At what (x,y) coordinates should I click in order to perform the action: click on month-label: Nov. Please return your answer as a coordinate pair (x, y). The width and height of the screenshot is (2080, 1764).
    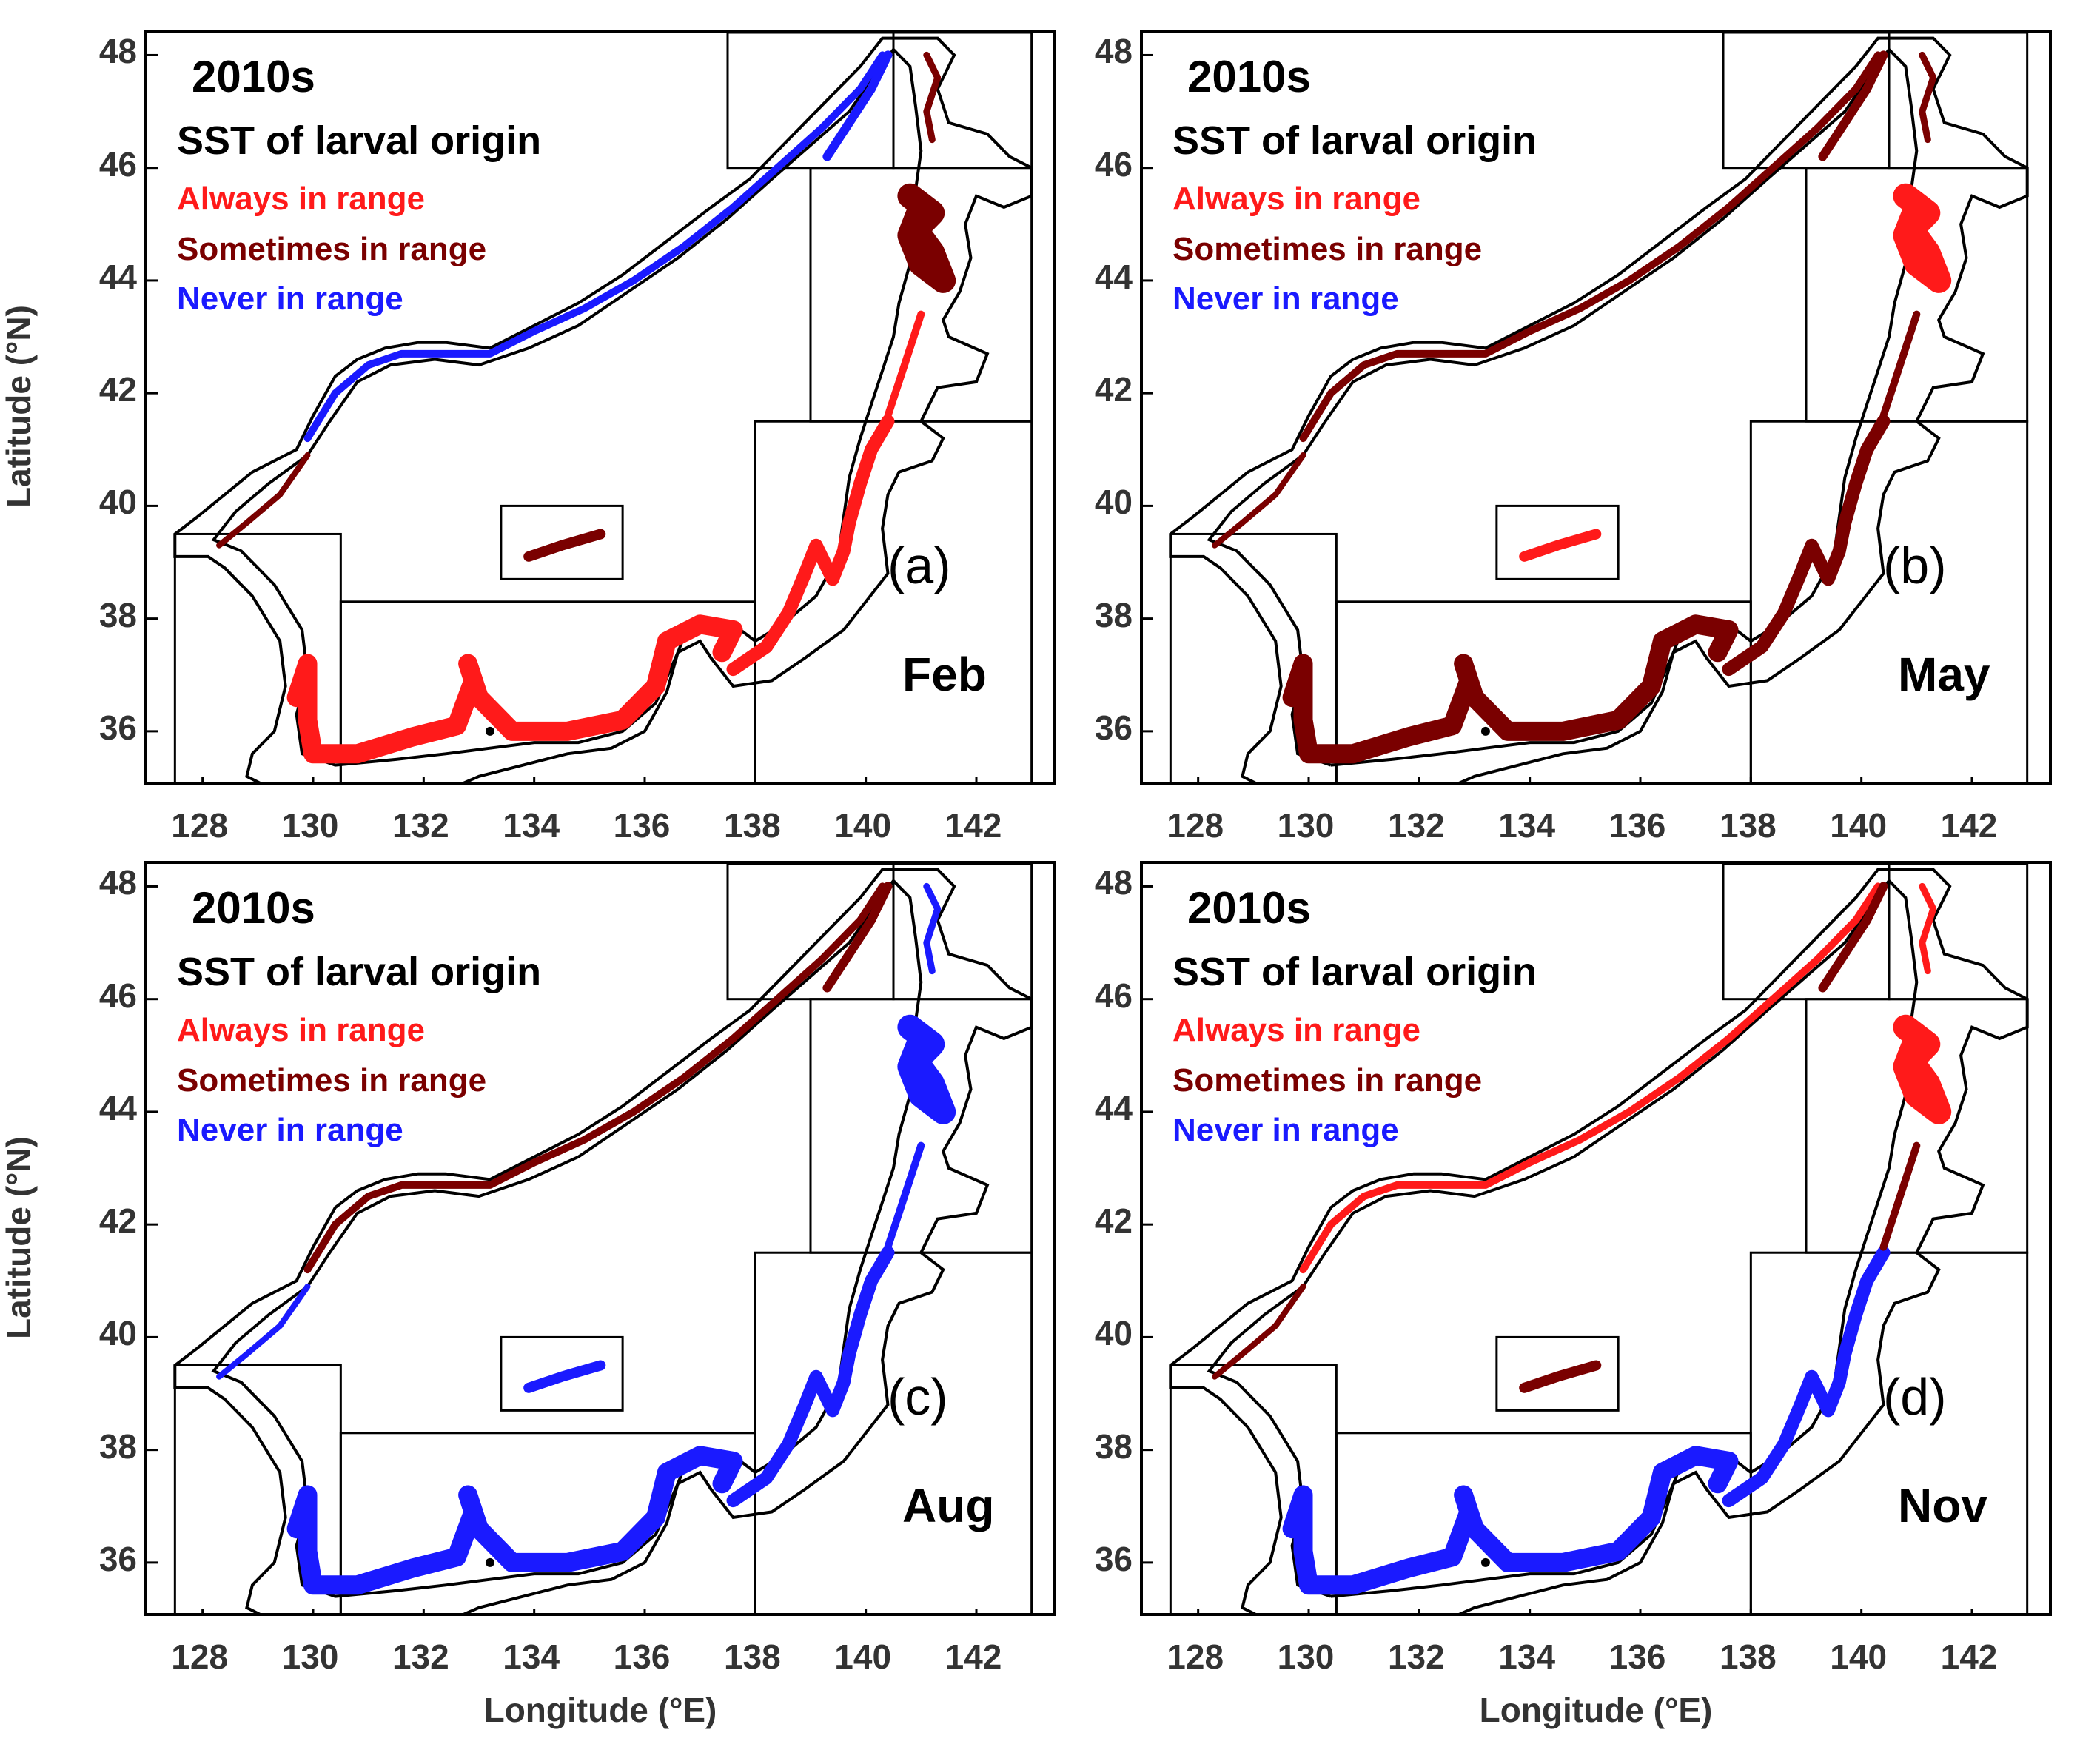
    Looking at the image, I should click on (1942, 1505).